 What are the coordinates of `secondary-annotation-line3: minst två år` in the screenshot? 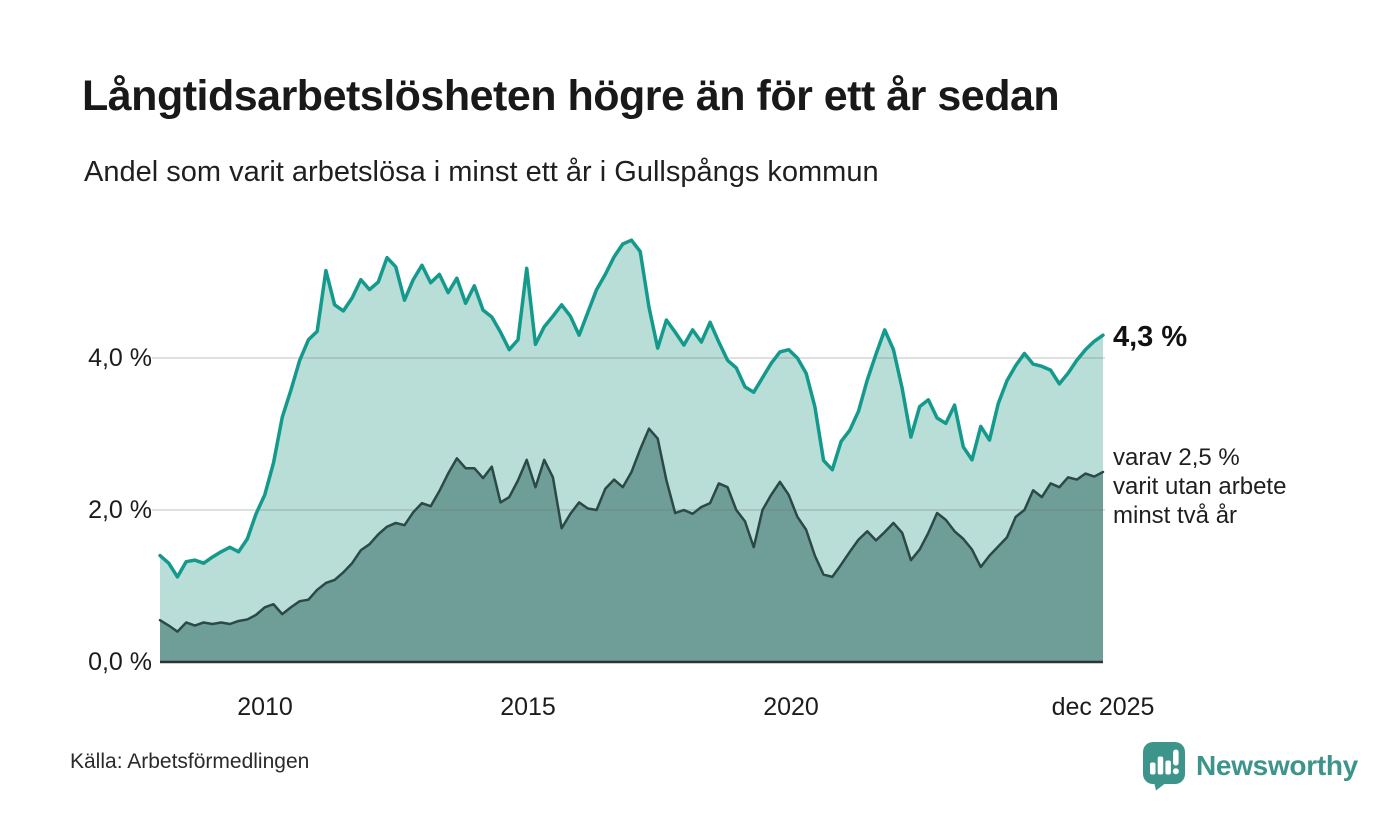 It's located at (1175, 515).